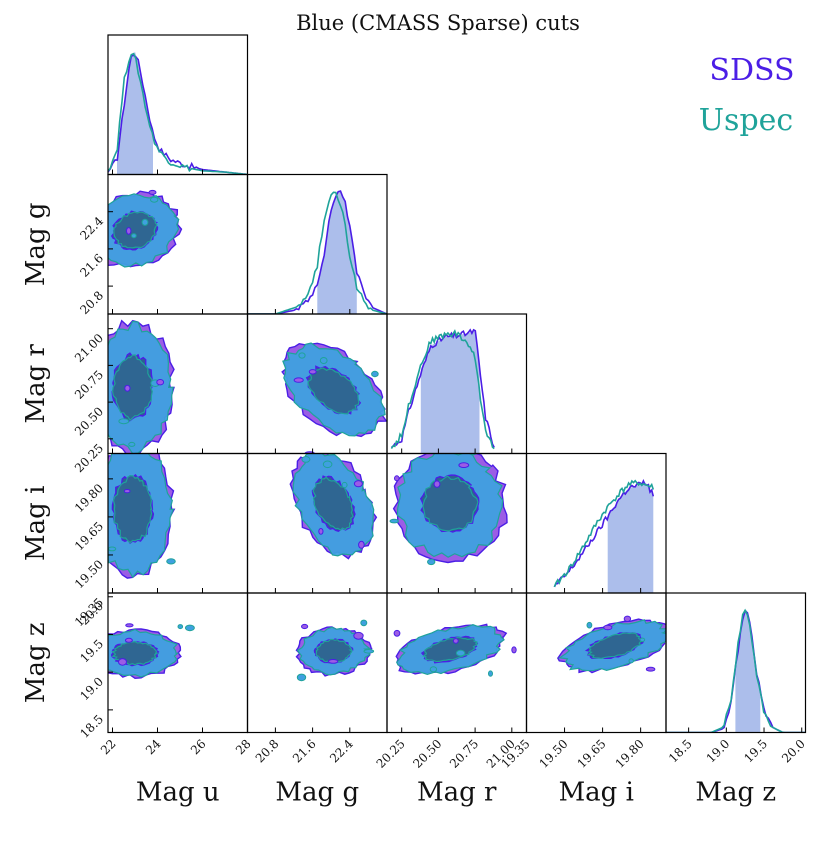 This screenshot has width=830, height=846. What do you see at coordinates (36, 523) in the screenshot?
I see `y-axis-label-i: Mag i` at bounding box center [36, 523].